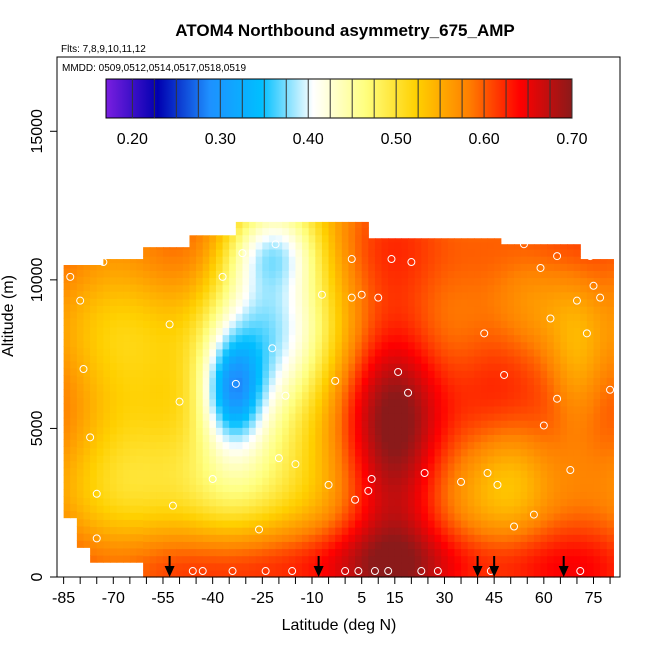 This screenshot has width=650, height=650. Describe the element at coordinates (563, 566) in the screenshot. I see `profile-arrow` at that location.